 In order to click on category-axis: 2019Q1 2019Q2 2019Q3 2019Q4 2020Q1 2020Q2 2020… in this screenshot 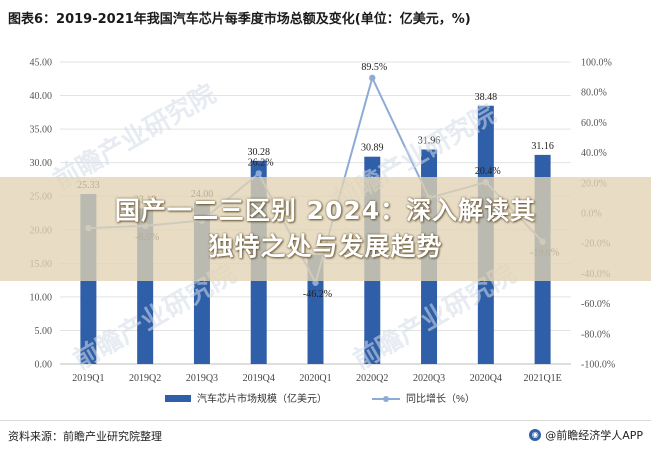, I will do `click(317, 378)`.